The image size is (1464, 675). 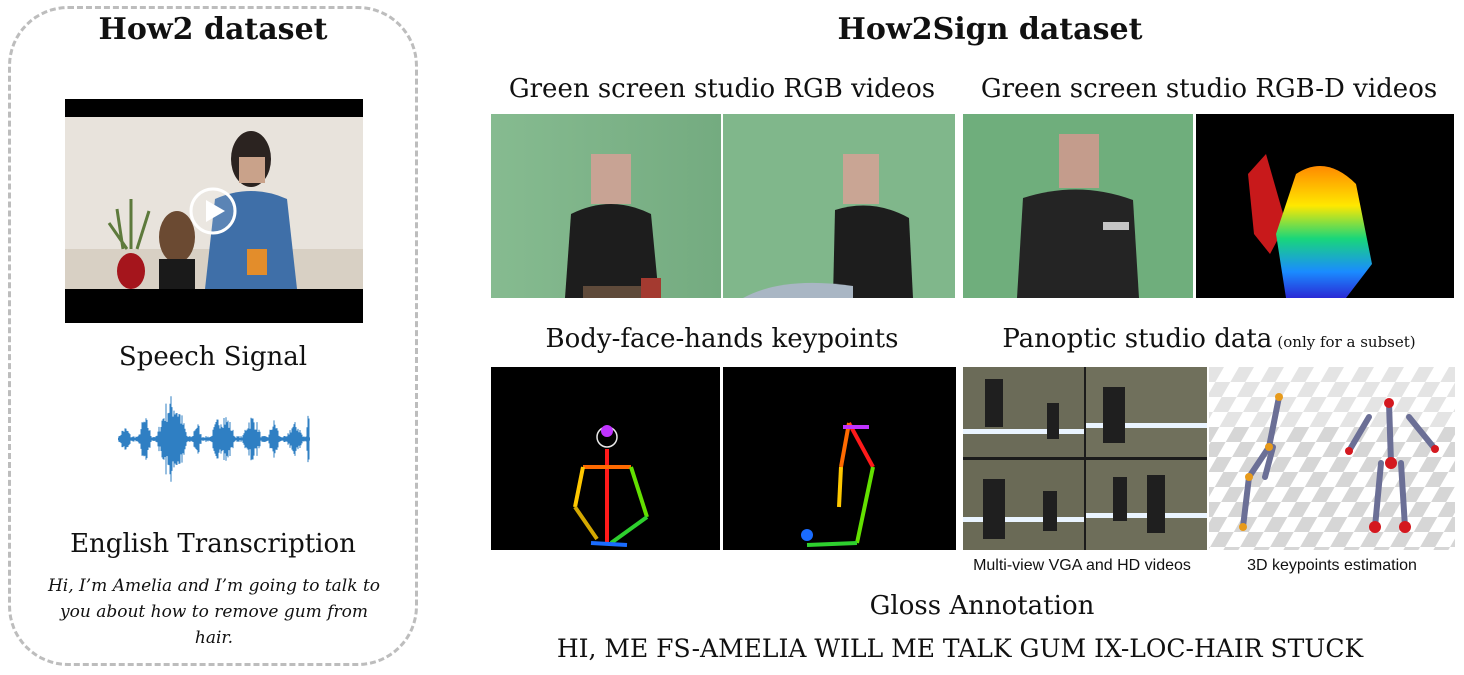 What do you see at coordinates (213, 29) in the screenshot?
I see `how2-title: How2 dataset` at bounding box center [213, 29].